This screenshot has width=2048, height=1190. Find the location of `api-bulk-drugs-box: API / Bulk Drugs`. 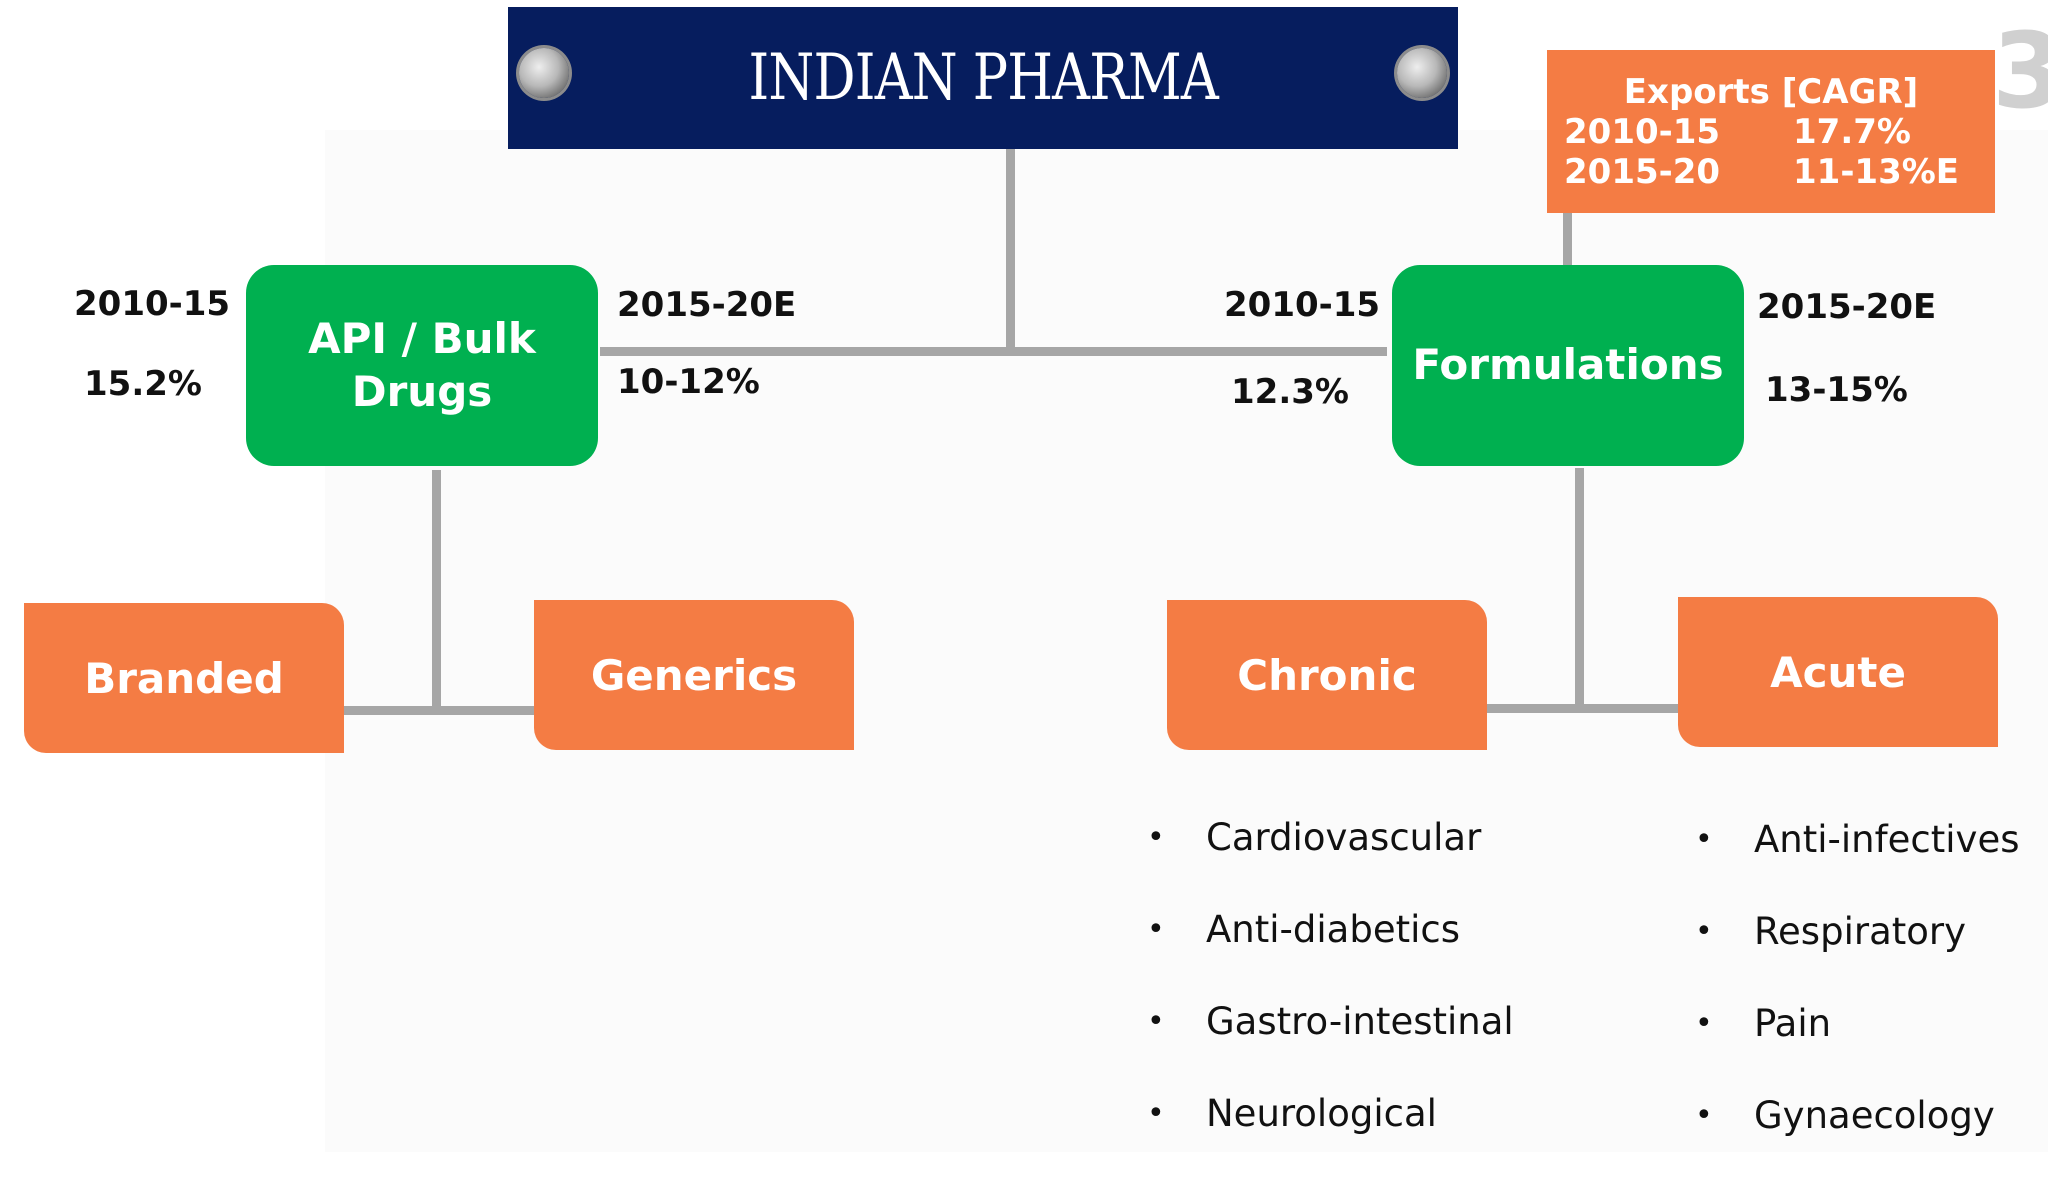

api-bulk-drugs-box: API / Bulk Drugs is located at coordinates (422, 365).